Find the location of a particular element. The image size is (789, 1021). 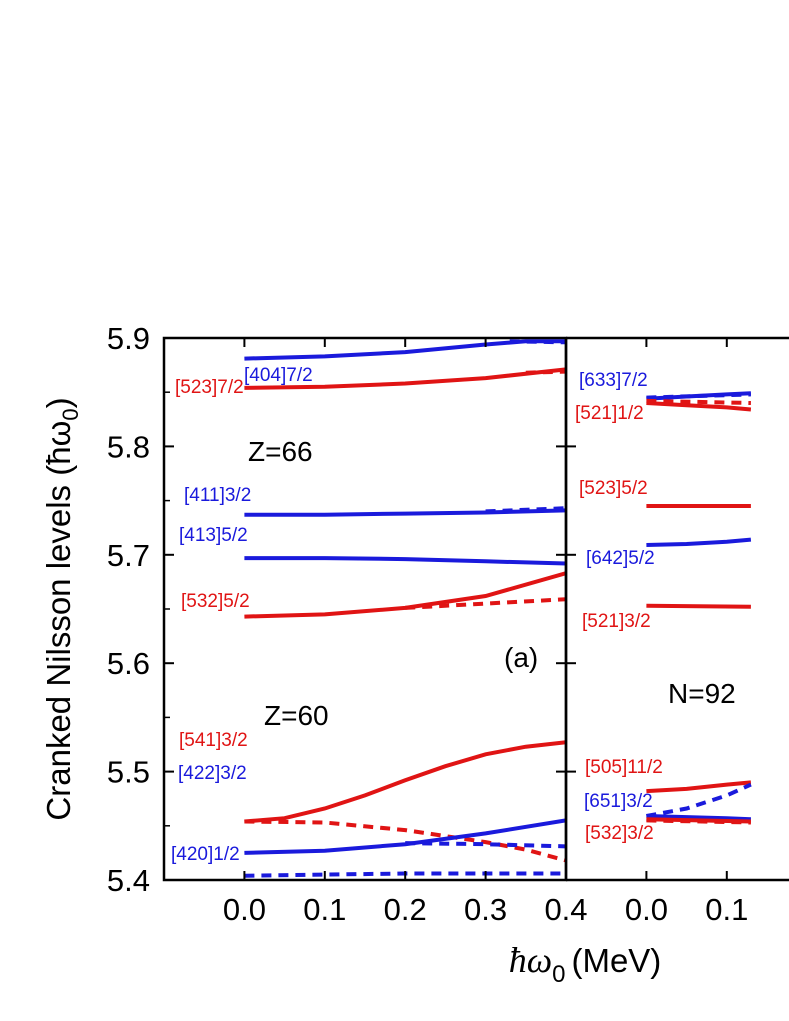

x-axis-title-unit: (MeV) is located at coordinates (616, 960).